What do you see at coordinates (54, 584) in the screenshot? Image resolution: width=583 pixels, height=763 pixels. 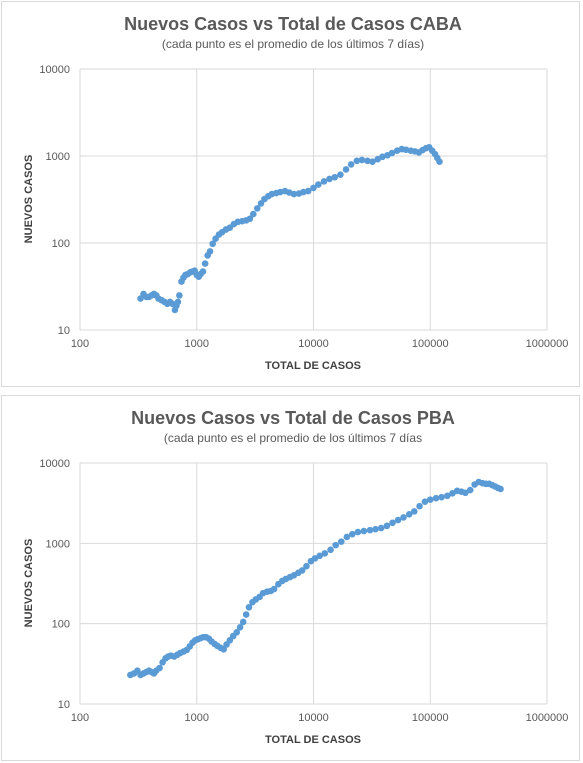 I see `y-axis-ticks: 10 100 1000 10000` at bounding box center [54, 584].